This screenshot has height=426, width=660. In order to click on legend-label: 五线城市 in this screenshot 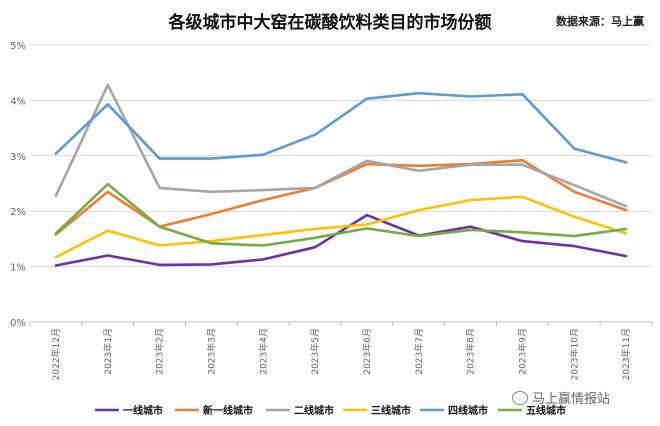, I will do `click(546, 410)`.